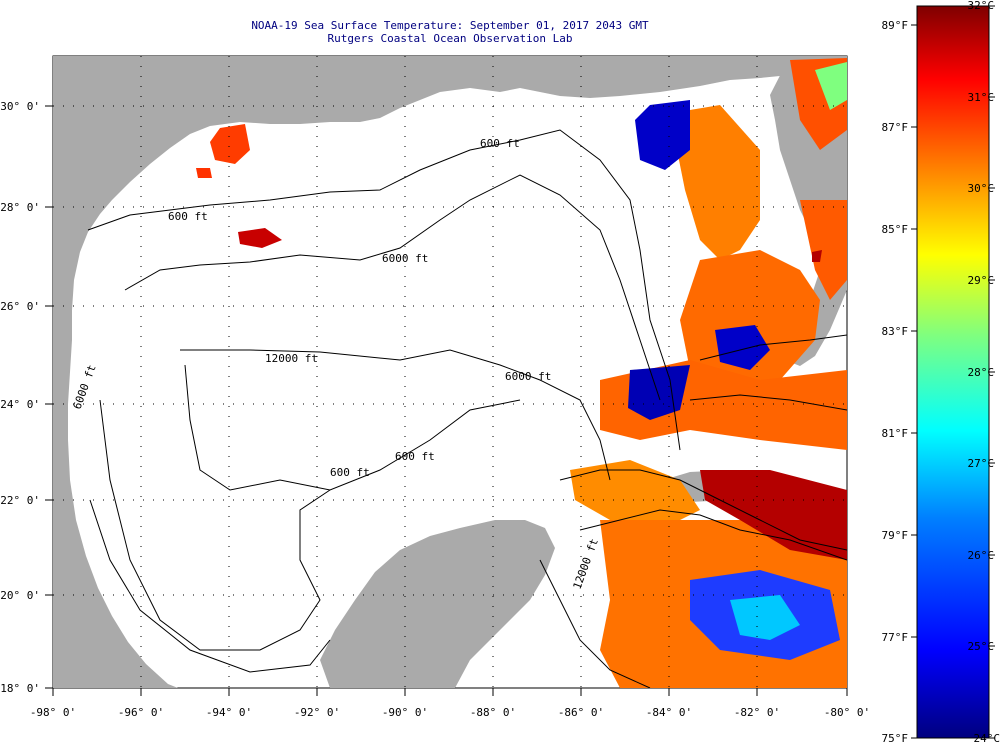  What do you see at coordinates (141, 712) in the screenshot?
I see `longitude-label: -96° 0'` at bounding box center [141, 712].